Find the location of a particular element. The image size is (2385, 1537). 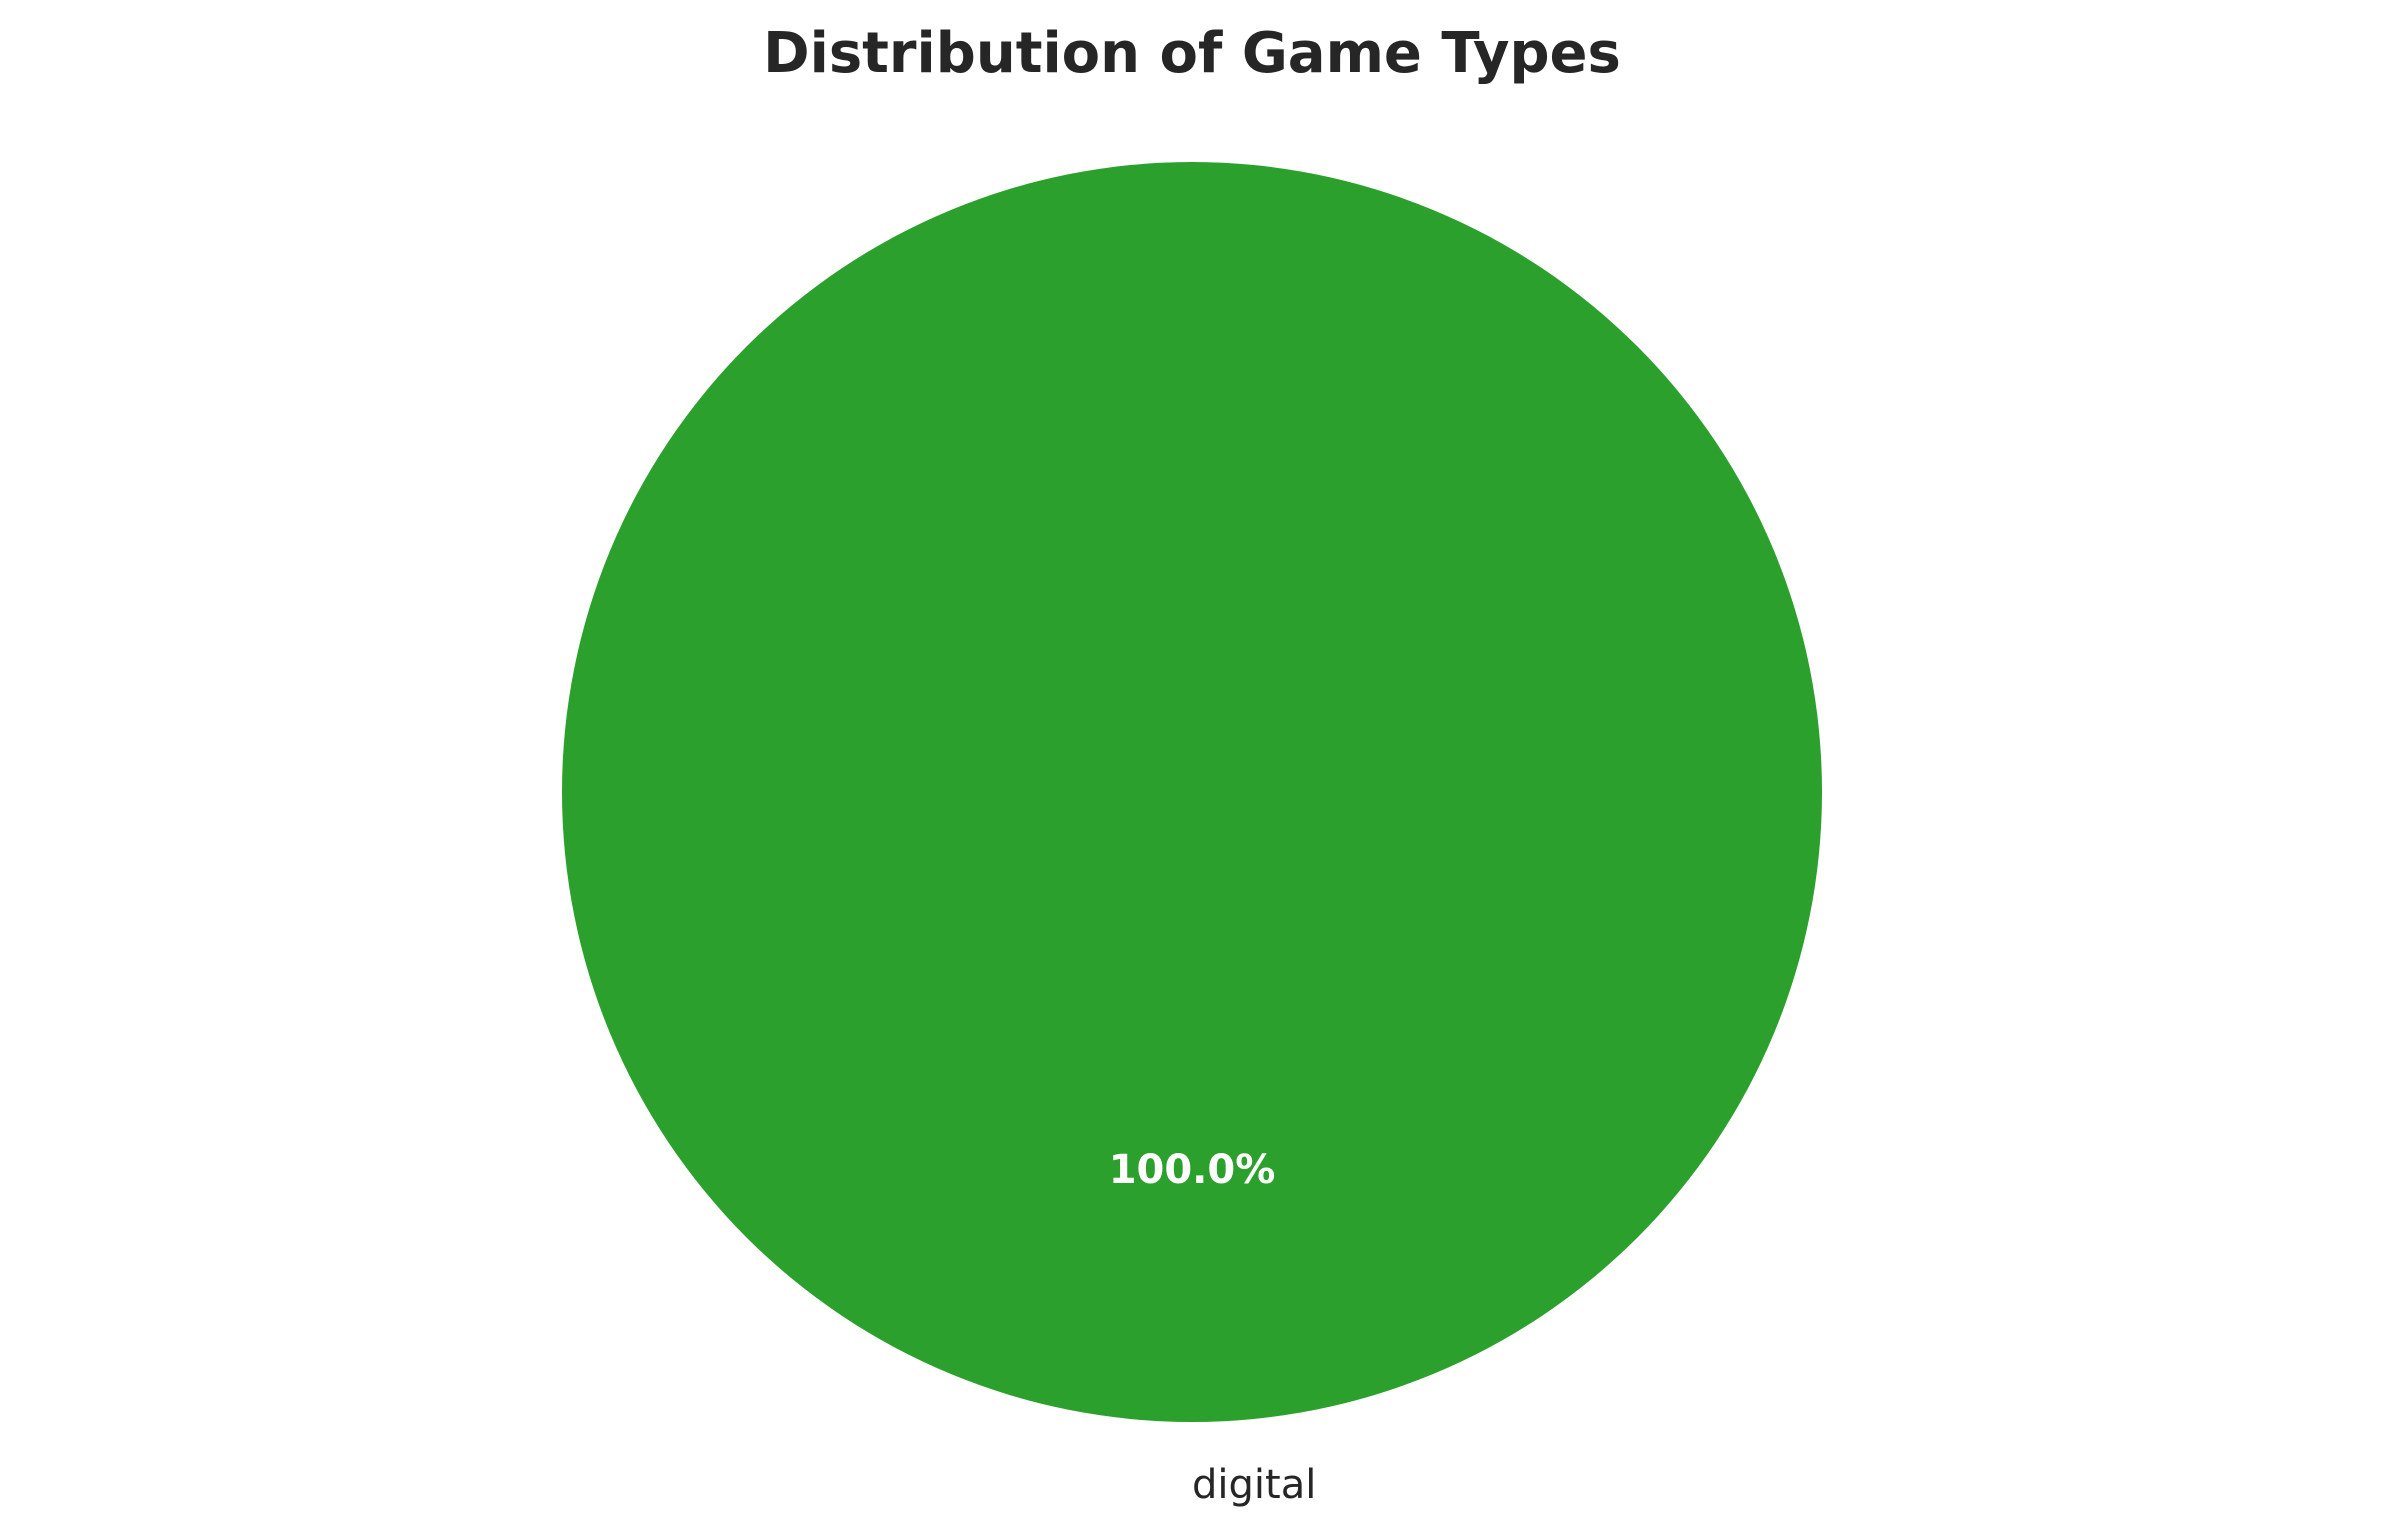

pie-labels: 100.0% digital is located at coordinates (1213, 1327).